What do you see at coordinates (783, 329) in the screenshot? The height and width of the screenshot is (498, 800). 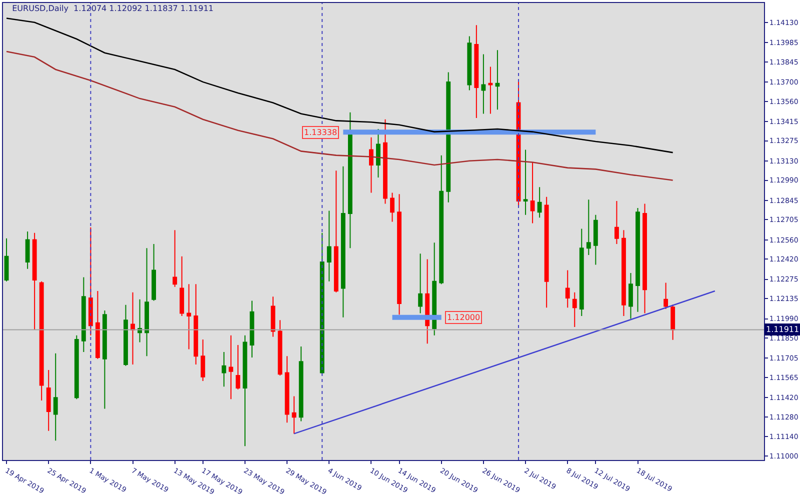 I see `ref-line-label: 1.11911` at bounding box center [783, 329].